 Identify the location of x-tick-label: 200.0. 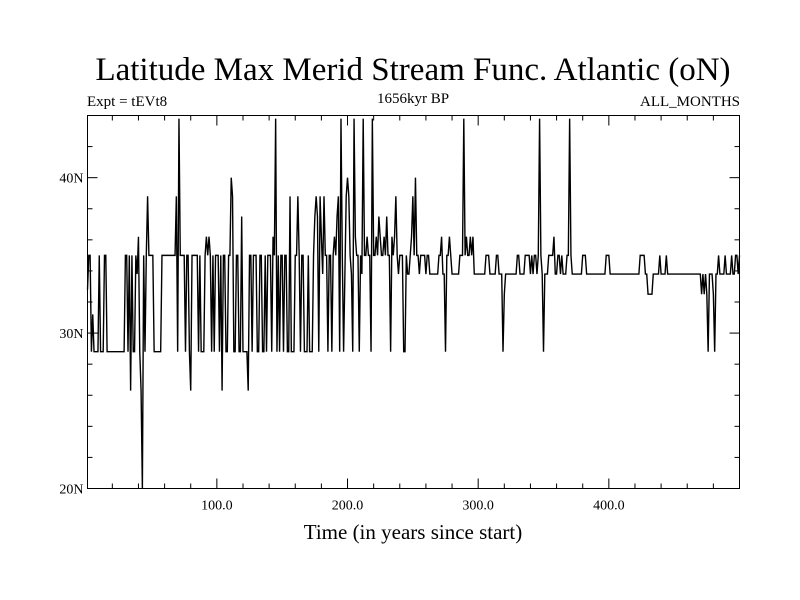
(348, 506).